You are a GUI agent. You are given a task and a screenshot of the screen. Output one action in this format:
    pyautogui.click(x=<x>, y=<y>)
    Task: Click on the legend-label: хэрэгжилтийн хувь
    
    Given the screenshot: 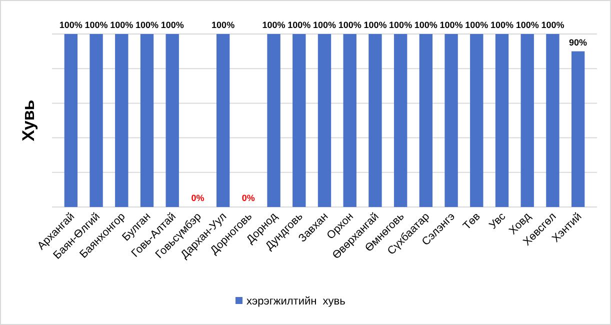 What is the action you would take?
    pyautogui.click(x=296, y=302)
    